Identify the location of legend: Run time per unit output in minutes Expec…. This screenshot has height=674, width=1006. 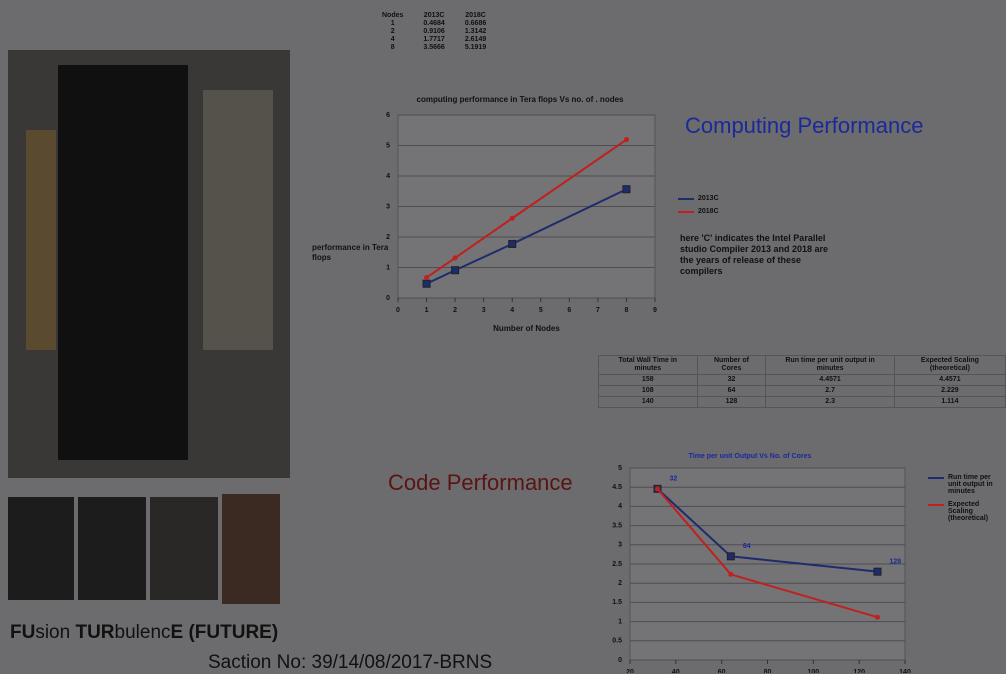
(966, 501).